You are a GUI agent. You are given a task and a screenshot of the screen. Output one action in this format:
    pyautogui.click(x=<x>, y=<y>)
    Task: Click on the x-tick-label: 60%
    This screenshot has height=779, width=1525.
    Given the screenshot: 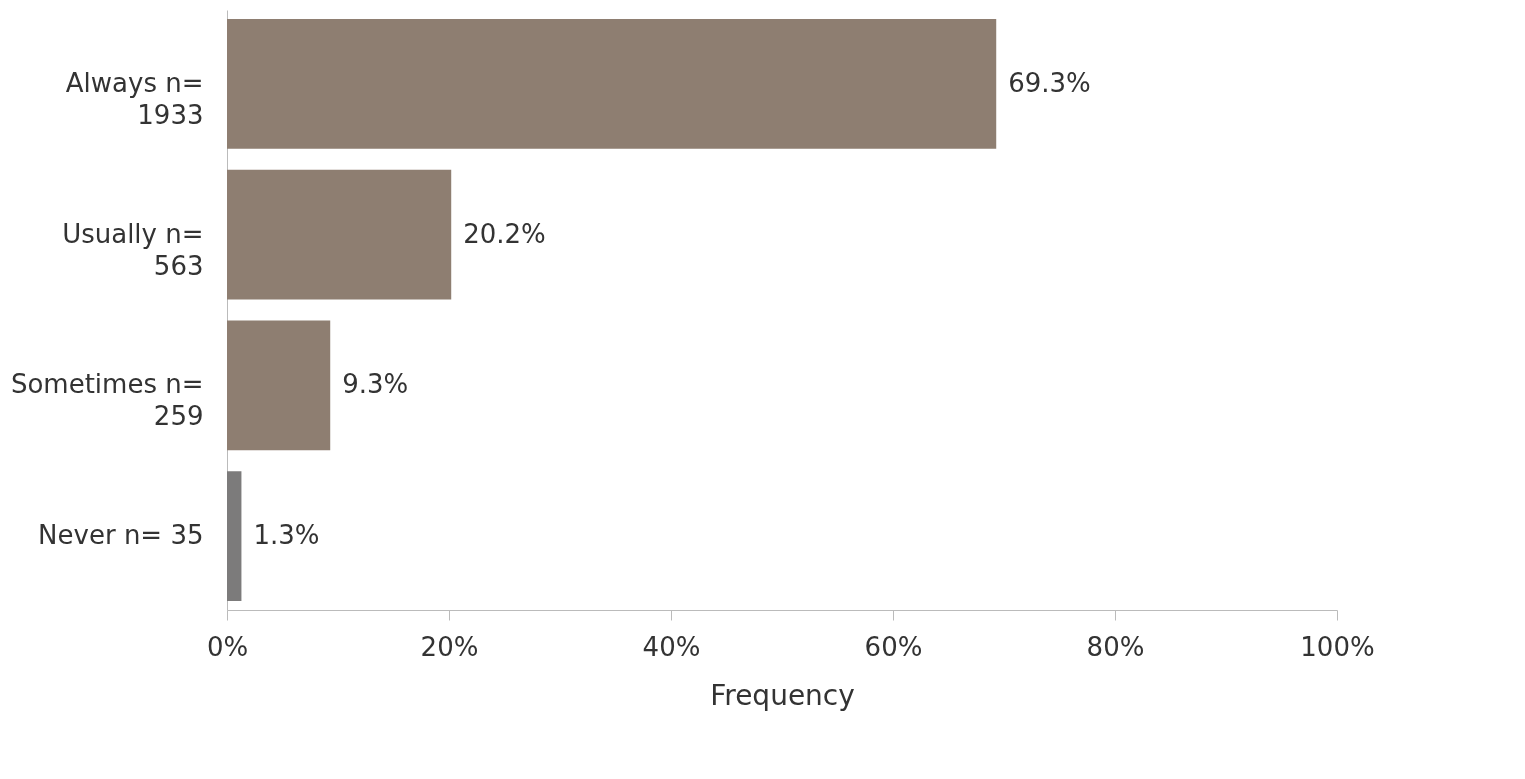 What is the action you would take?
    pyautogui.click(x=893, y=646)
    